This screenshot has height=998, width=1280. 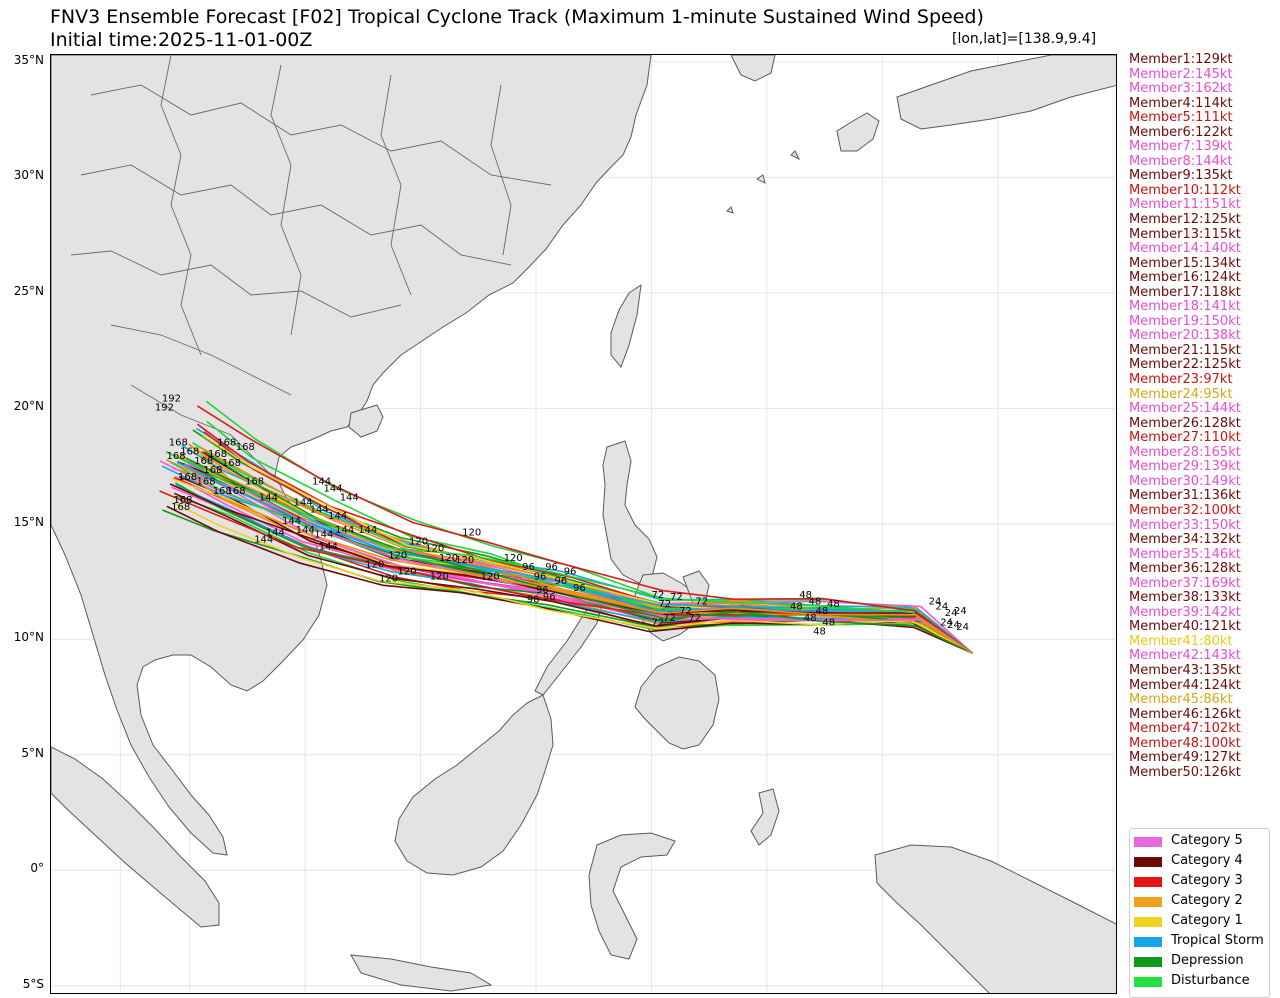 What do you see at coordinates (1185, 670) in the screenshot?
I see `member-intensity-item: Member43:135kt` at bounding box center [1185, 670].